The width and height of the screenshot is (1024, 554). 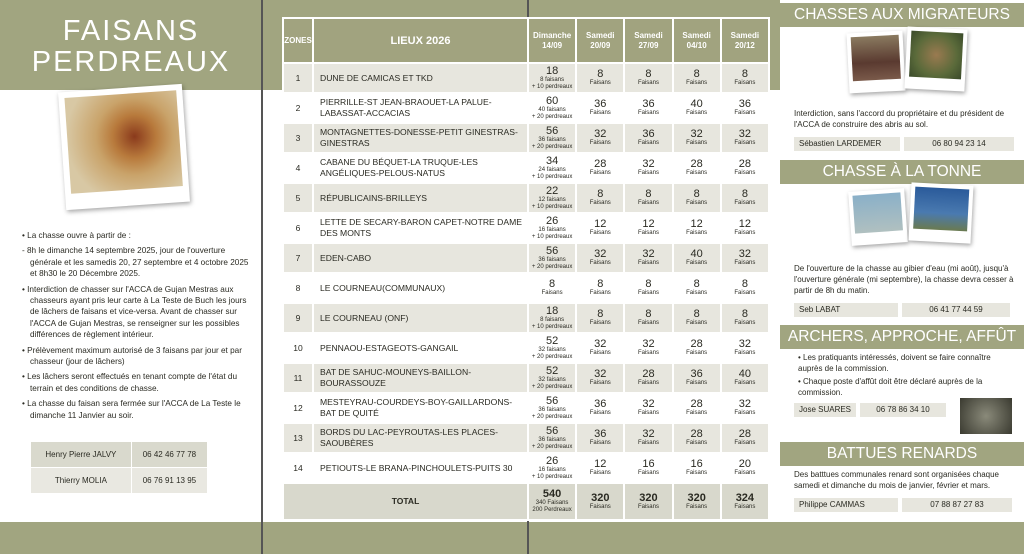 I want to click on lieu-cell: RÉPUBLICAINS-BRILLEYS, so click(x=420, y=198).